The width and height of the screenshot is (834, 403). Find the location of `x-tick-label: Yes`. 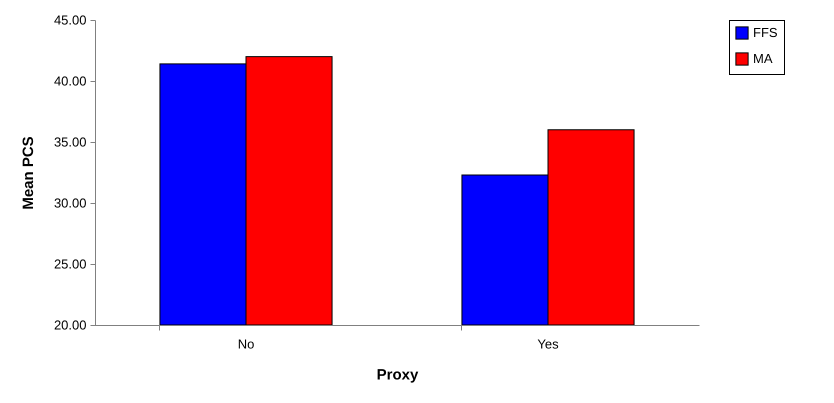

x-tick-label: Yes is located at coordinates (548, 344).